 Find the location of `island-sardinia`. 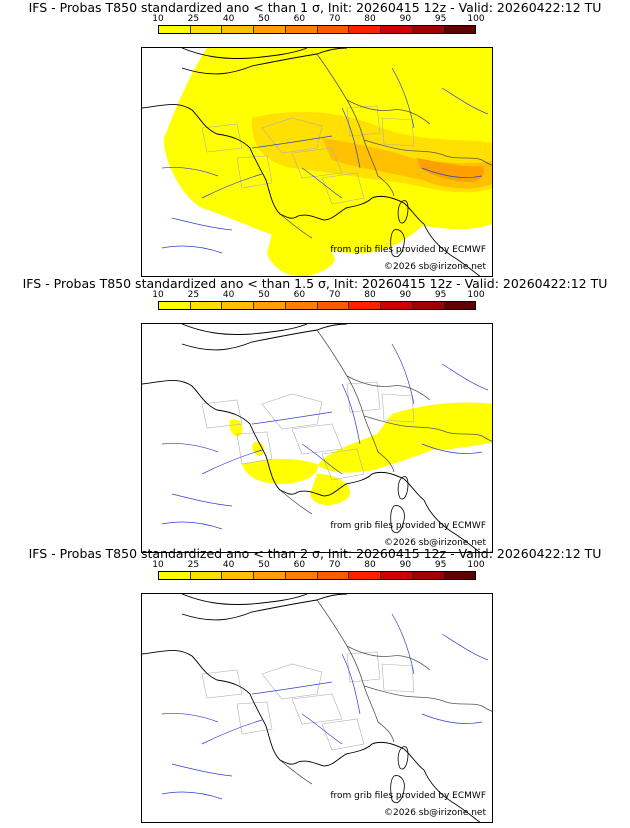

island-sardinia is located at coordinates (397, 243).